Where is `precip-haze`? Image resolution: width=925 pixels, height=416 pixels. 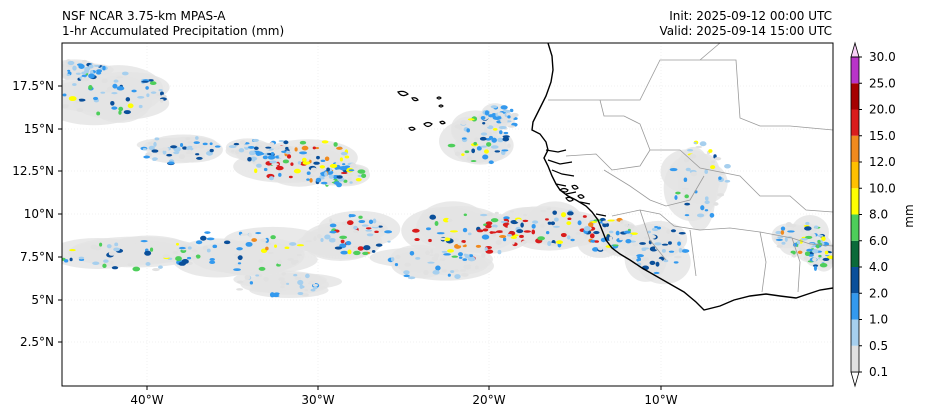
precip-haze is located at coordinates (104, 253).